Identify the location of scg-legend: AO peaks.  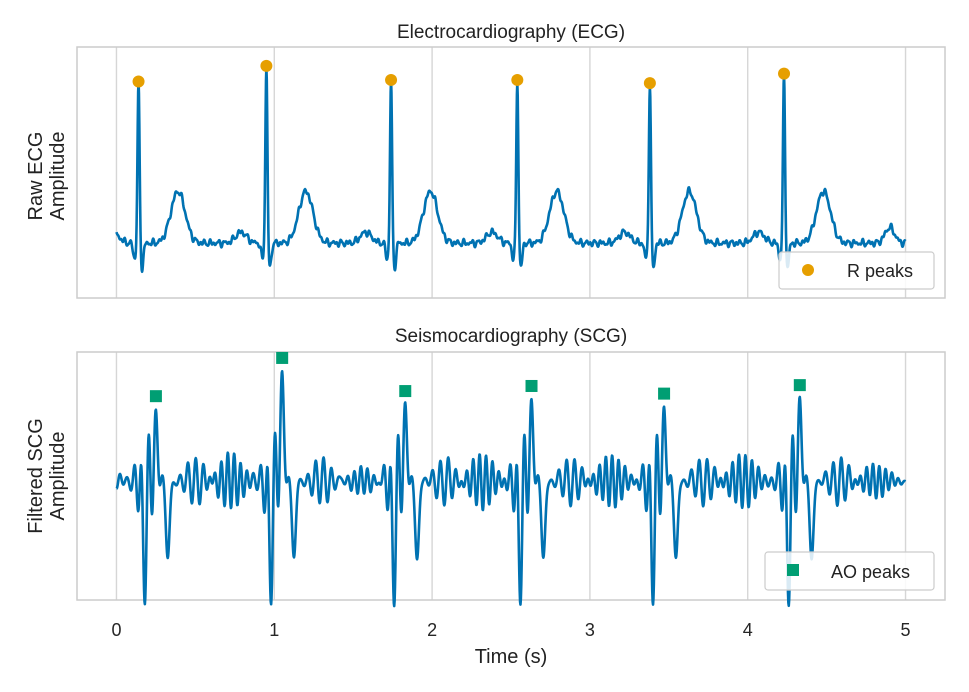
(849, 571).